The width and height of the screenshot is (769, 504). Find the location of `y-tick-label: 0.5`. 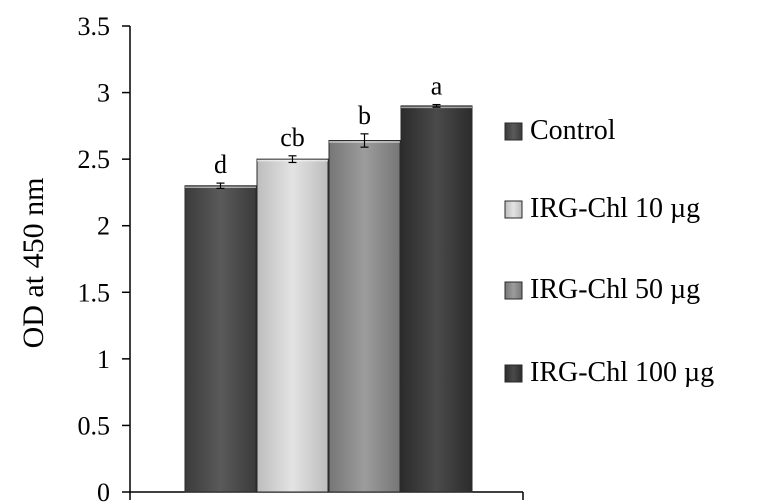

y-tick-label: 0.5 is located at coordinates (94, 425).